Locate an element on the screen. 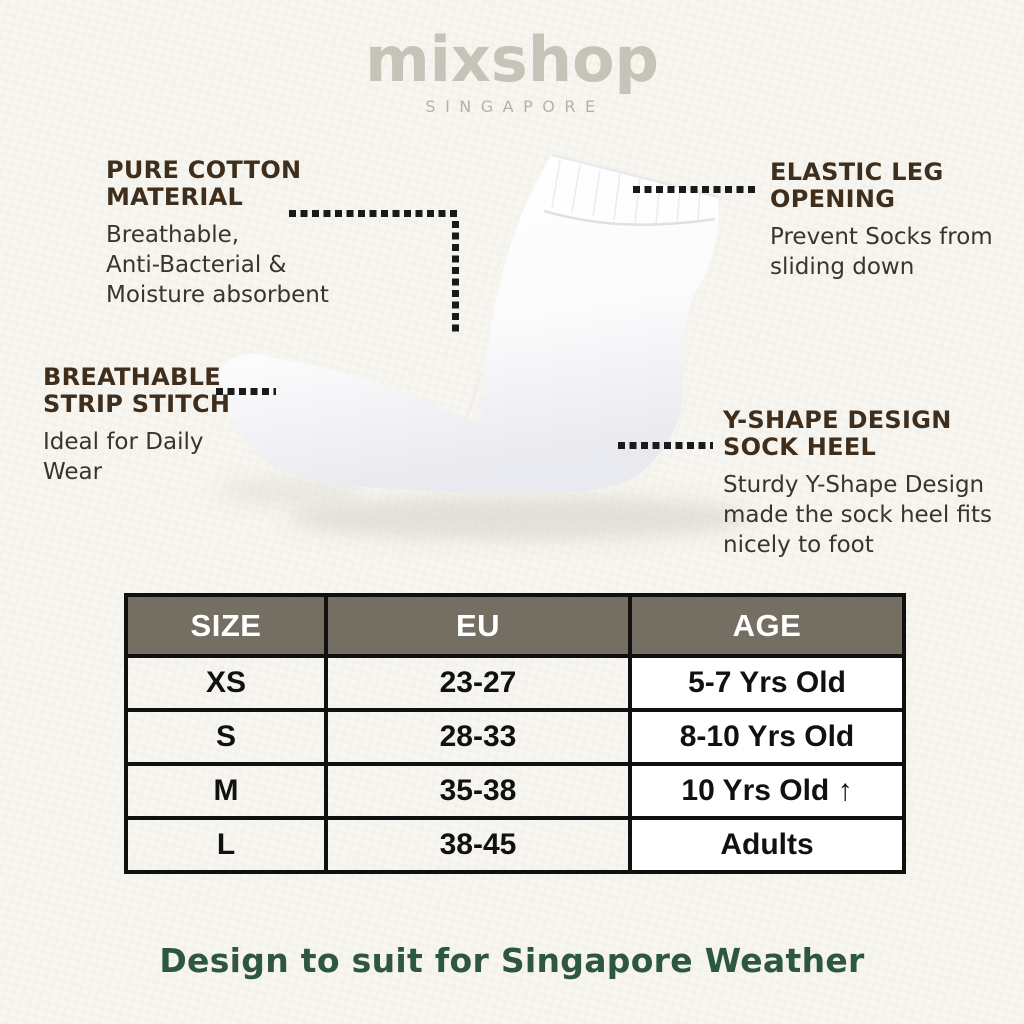 The width and height of the screenshot is (1024, 1024). sock-cuff-seam is located at coordinates (629, 217).